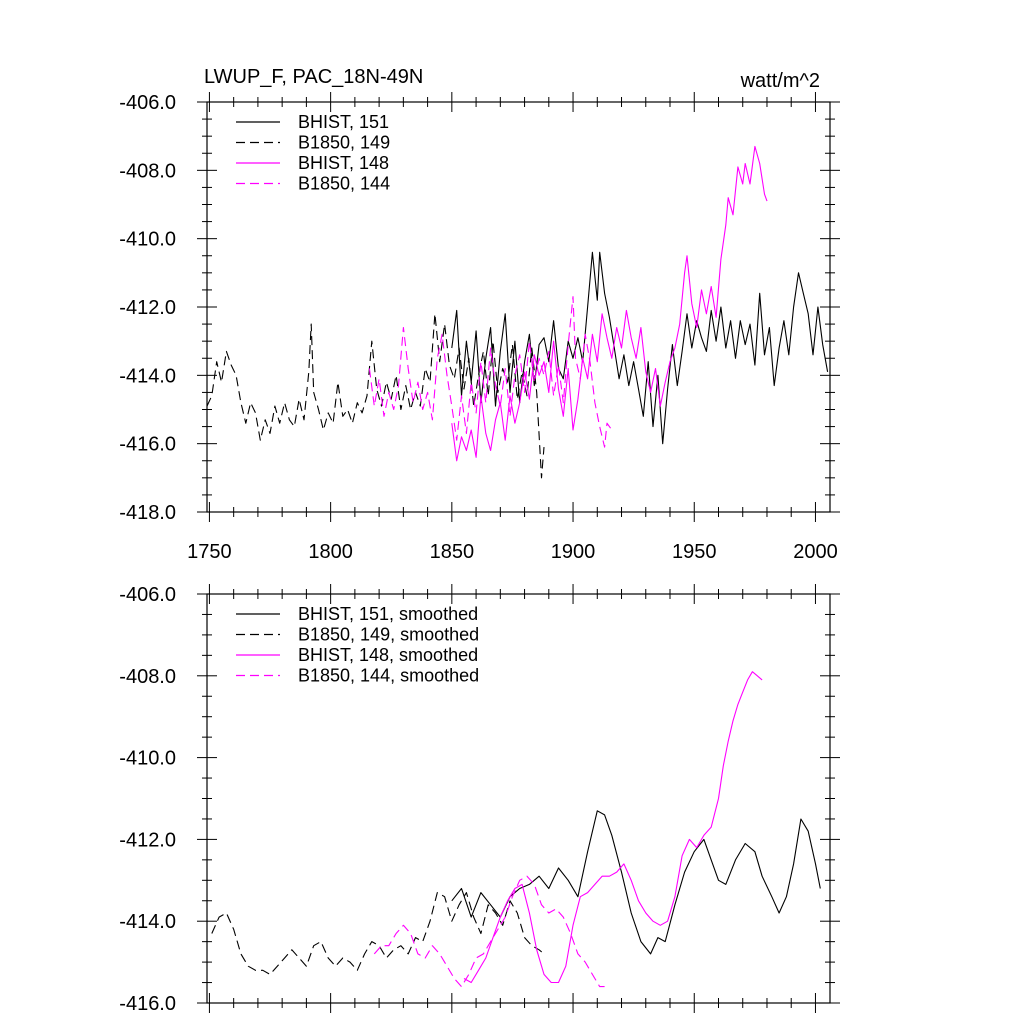 This screenshot has width=1024, height=1024. Describe the element at coordinates (388, 676) in the screenshot. I see `legend-label: B1850, 144, smoothed` at that location.